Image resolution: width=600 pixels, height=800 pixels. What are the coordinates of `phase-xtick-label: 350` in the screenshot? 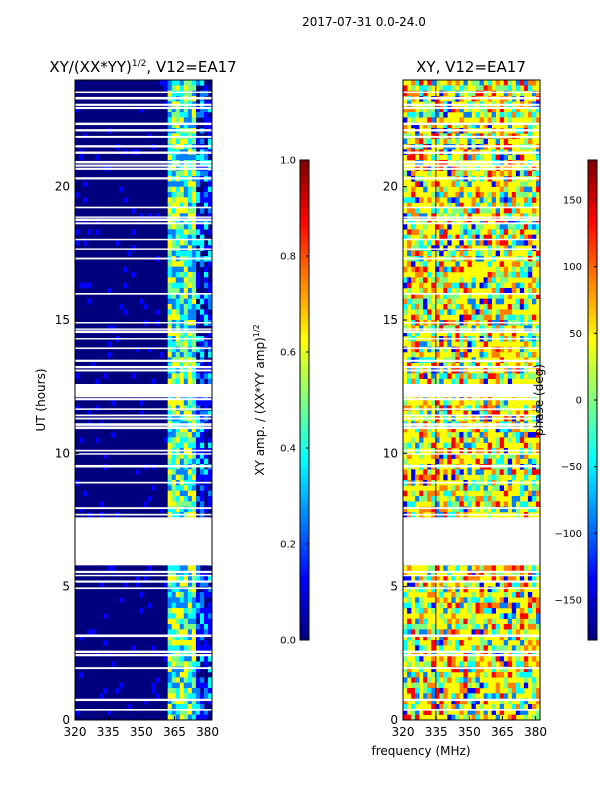 It's located at (469, 732).